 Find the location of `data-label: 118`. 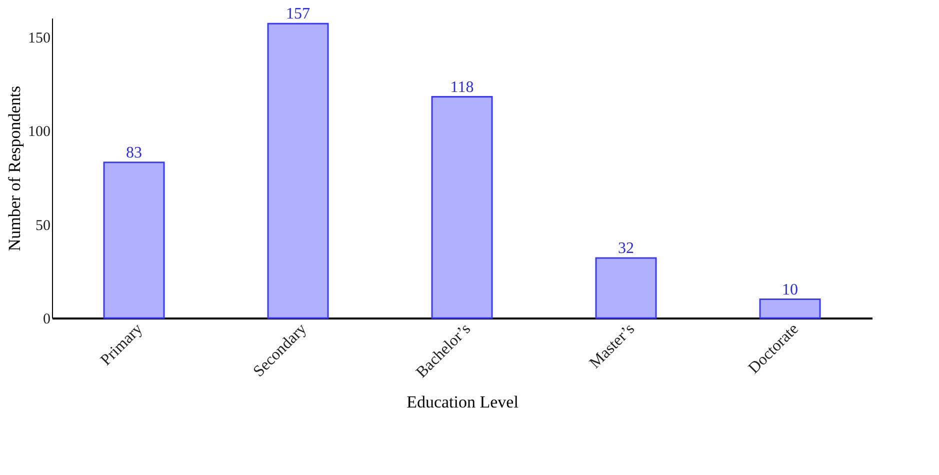

data-label: 118 is located at coordinates (462, 87).